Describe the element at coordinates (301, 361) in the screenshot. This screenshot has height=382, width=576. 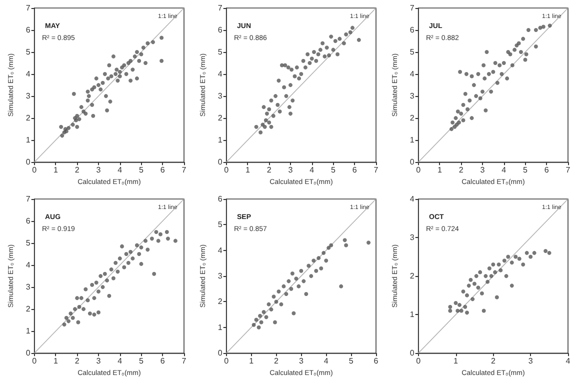
I see `x-tick-label: 3` at that location.